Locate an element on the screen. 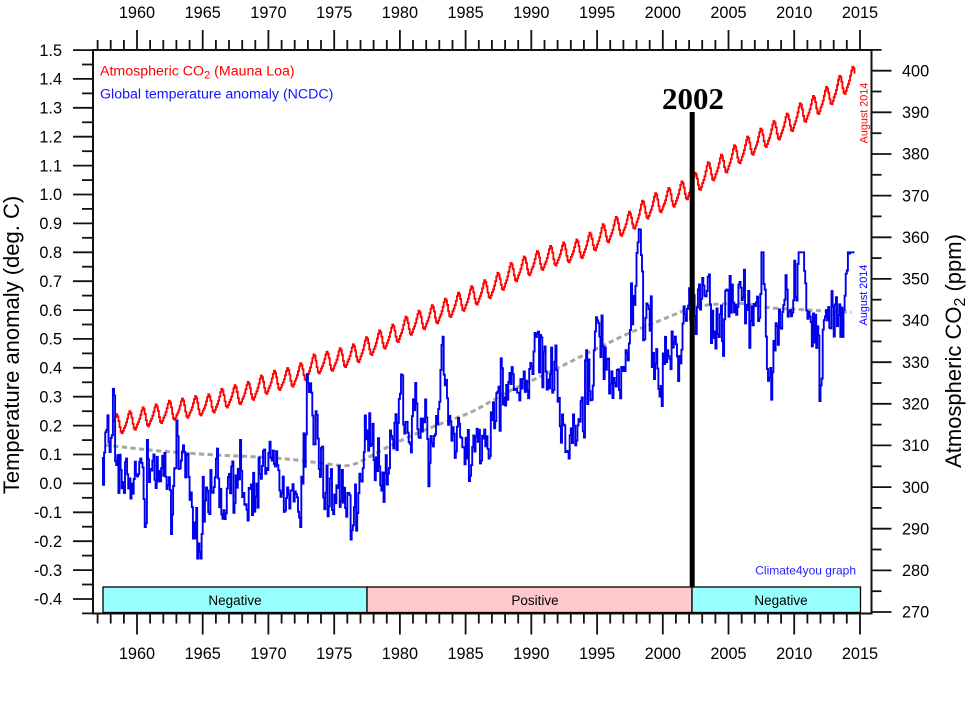 The height and width of the screenshot is (704, 975). svg-text: 320 is located at coordinates (915, 405).